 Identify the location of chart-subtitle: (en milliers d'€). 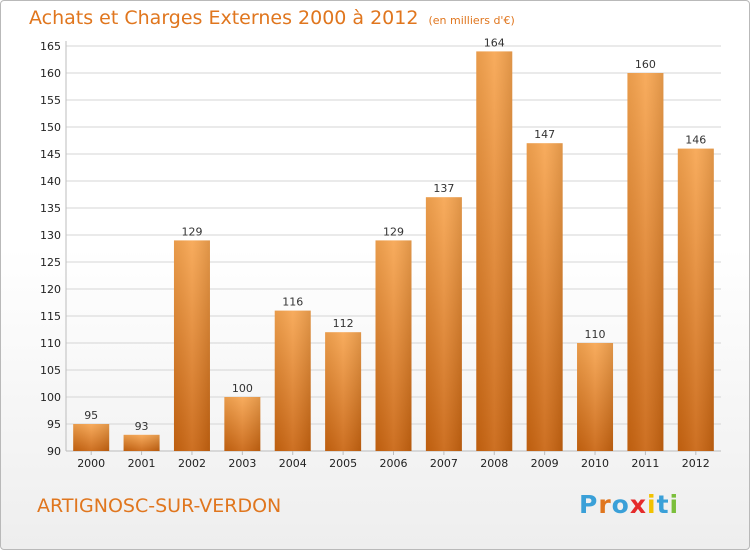
(471, 20).